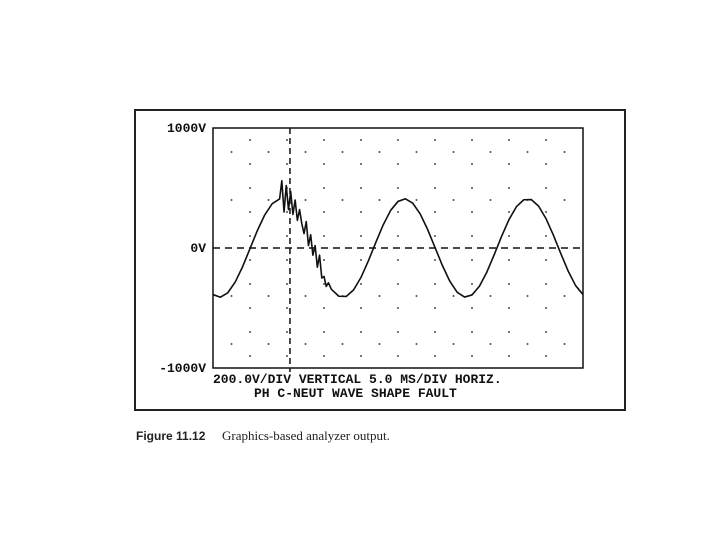  Describe the element at coordinates (357, 379) in the screenshot. I see `scale-annotation: 200.0V/DIV VERTICAL 5.0 MS/DIV HORIZ.` at that location.